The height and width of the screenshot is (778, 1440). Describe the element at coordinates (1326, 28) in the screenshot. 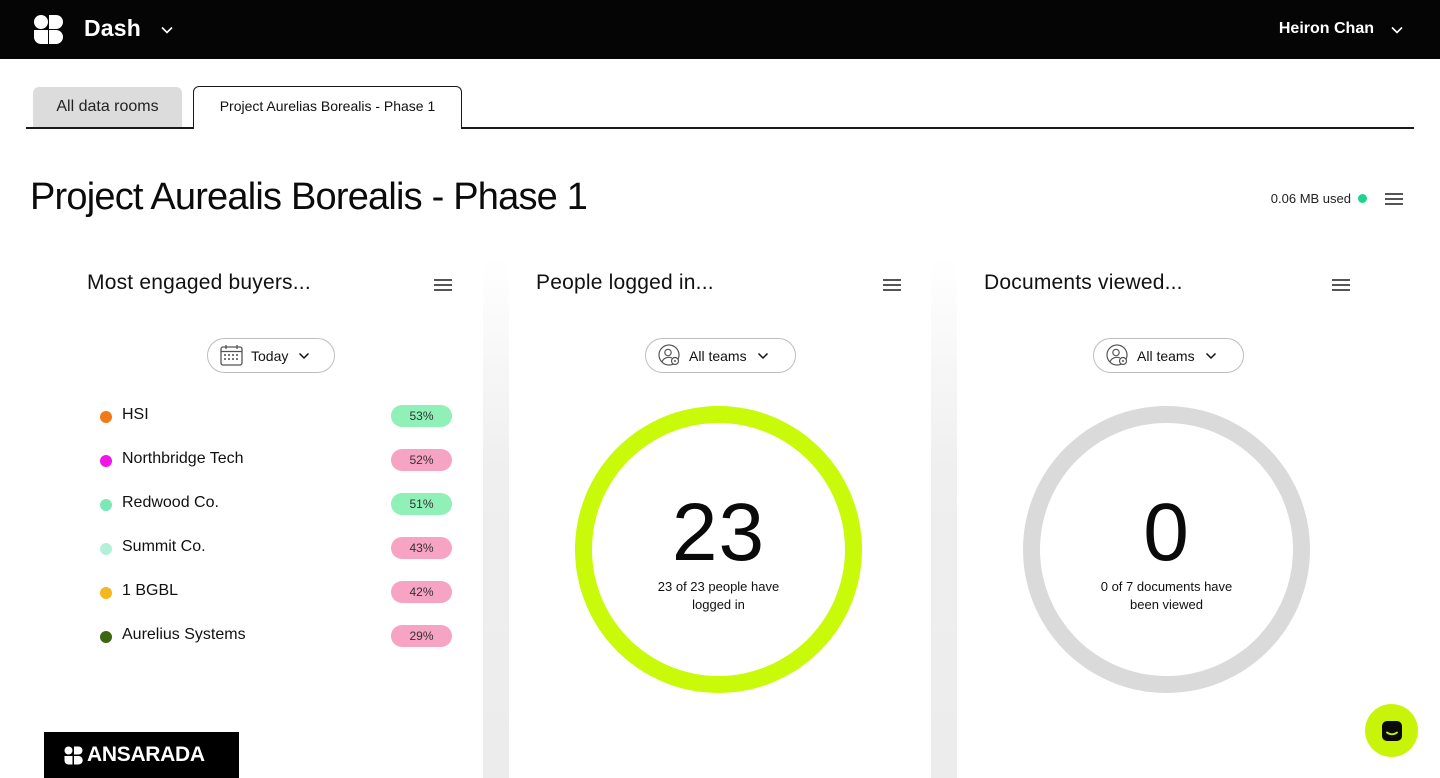

I see `user-menu-name: Heiron Chan` at that location.